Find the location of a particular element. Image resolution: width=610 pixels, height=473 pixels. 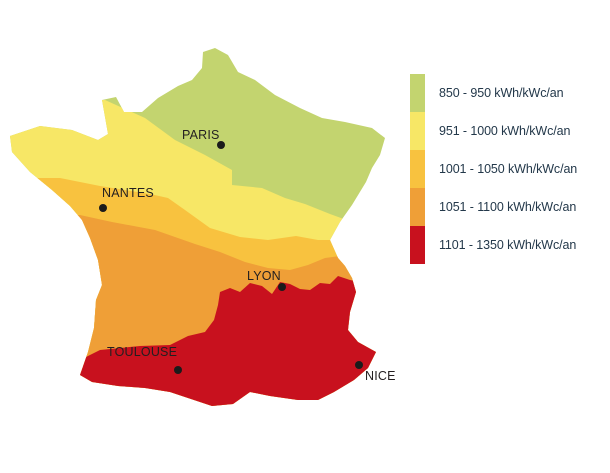

legend-item-1101-1350: 1101 - 1350 kWh/kWc/an is located at coordinates (507, 245).